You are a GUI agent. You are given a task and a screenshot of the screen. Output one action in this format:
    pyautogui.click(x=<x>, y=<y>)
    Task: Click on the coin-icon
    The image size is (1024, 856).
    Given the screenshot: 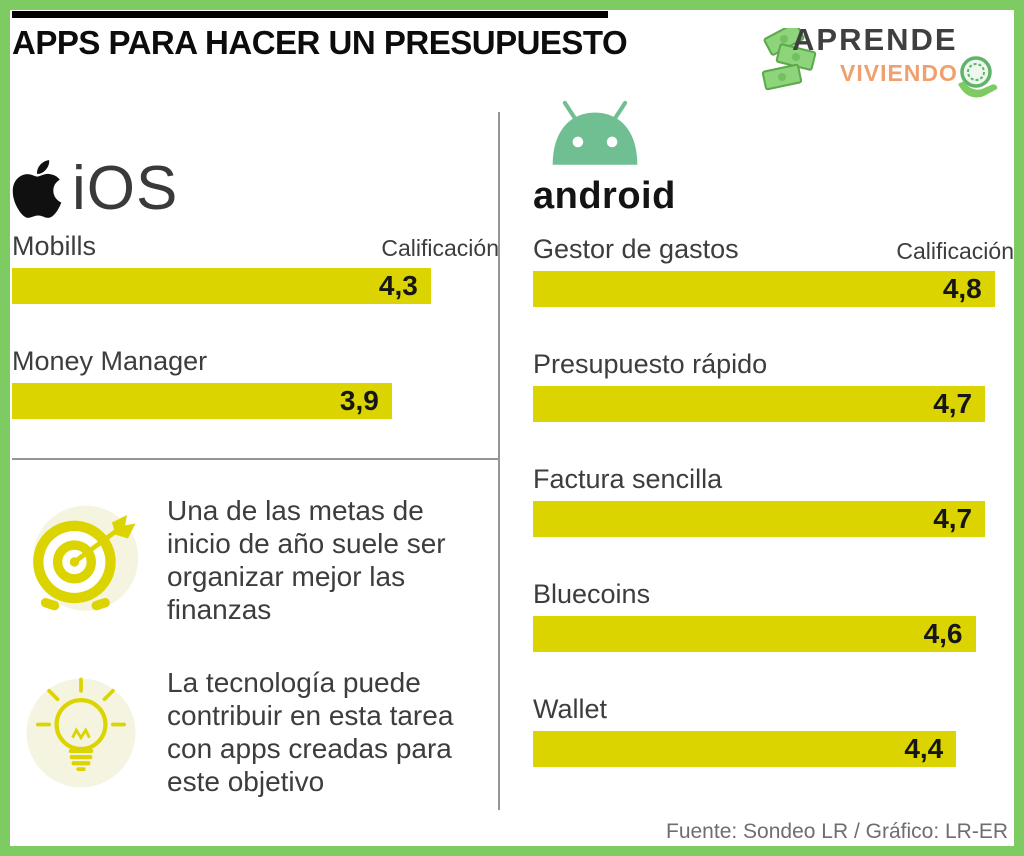 What is the action you would take?
    pyautogui.click(x=976, y=72)
    